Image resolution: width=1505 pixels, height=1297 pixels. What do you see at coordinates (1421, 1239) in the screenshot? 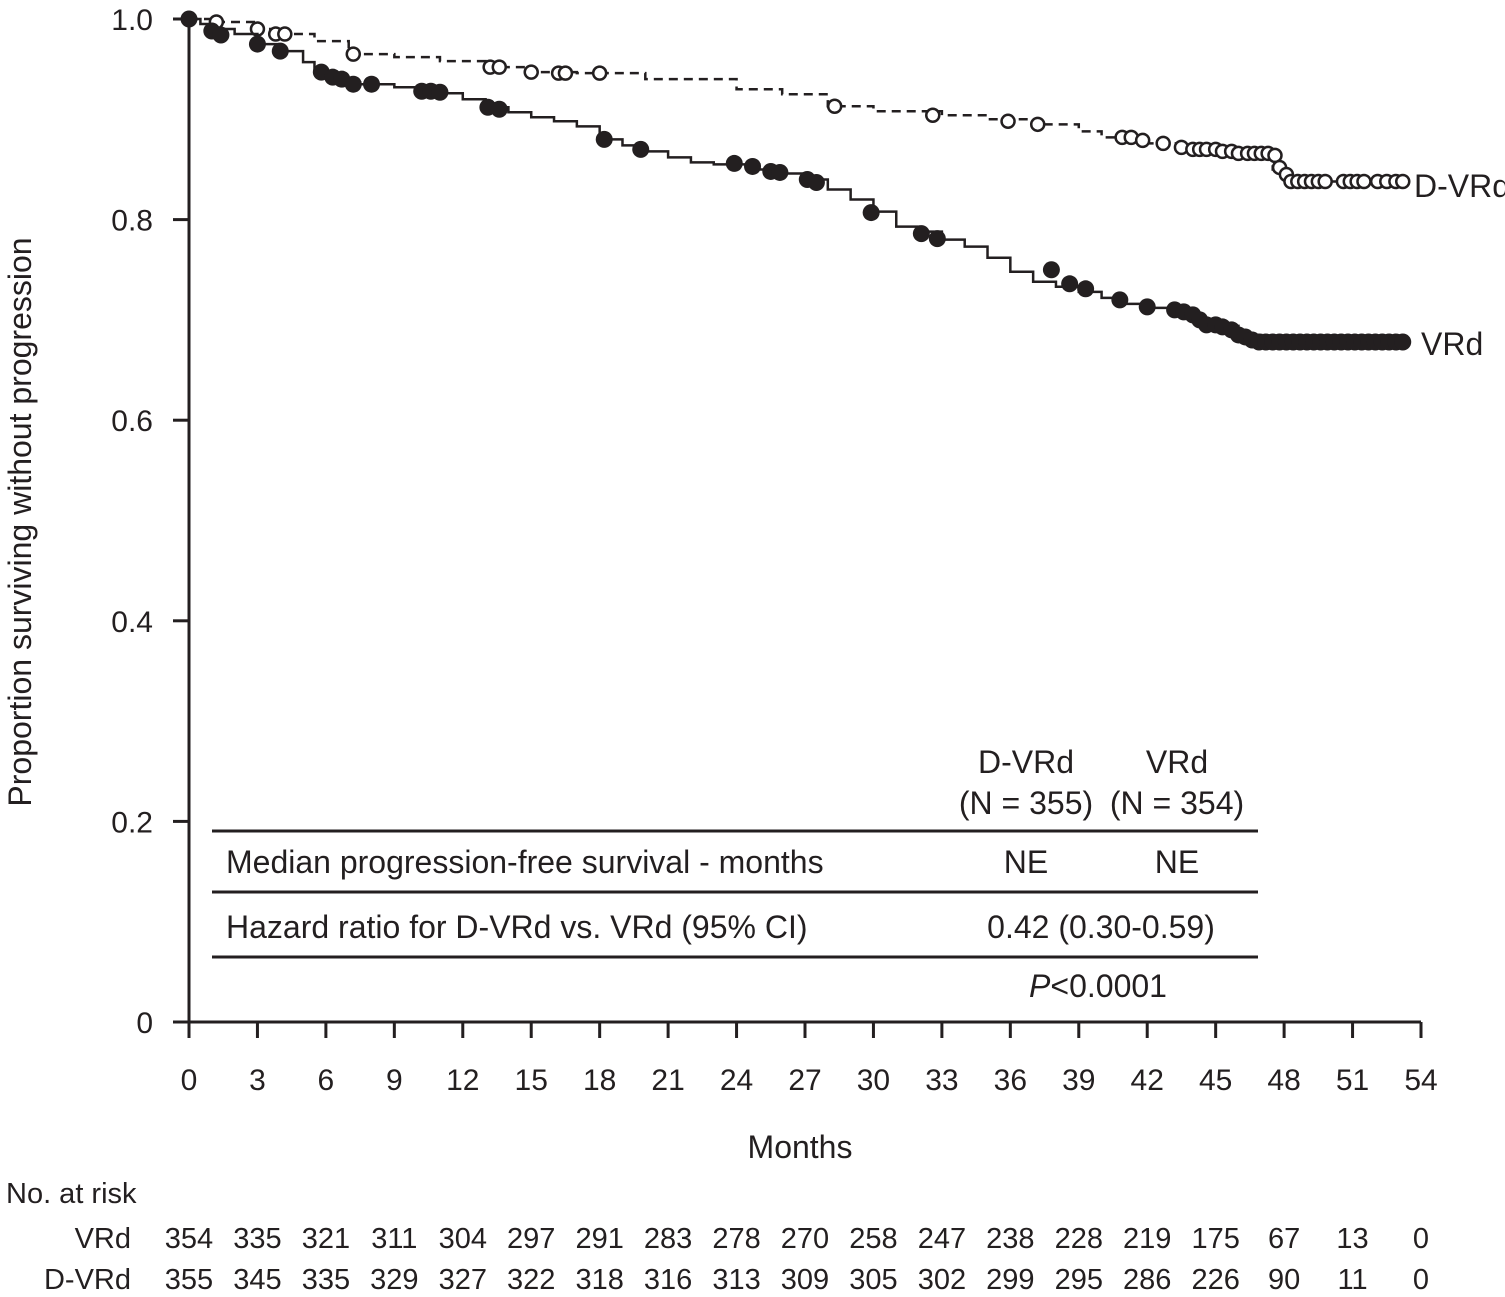
I see `at-risk-value-vrd: 0` at bounding box center [1421, 1239].